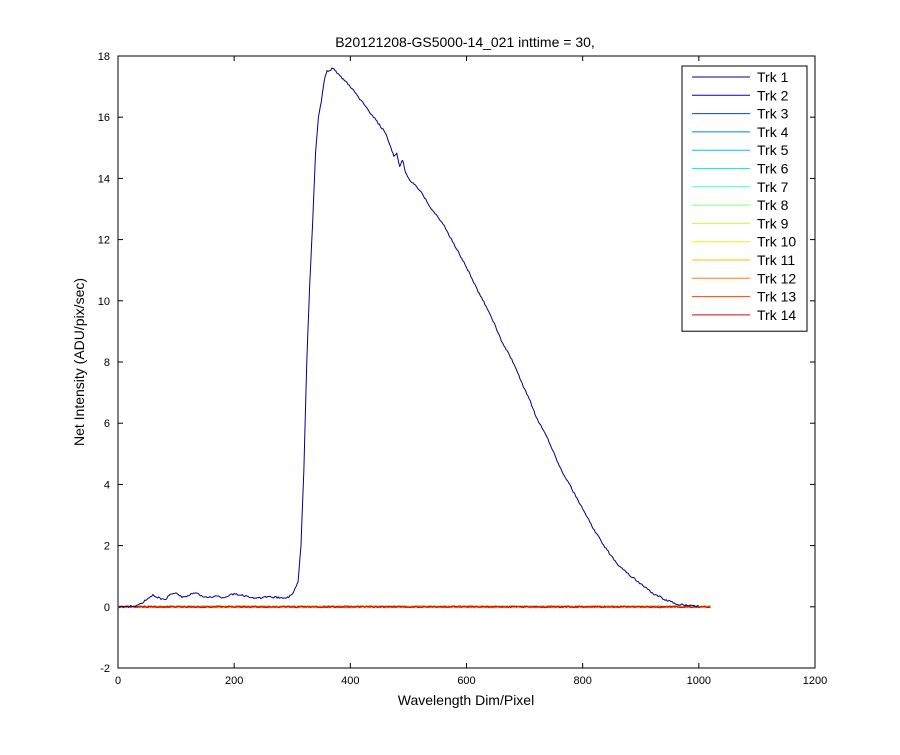 The width and height of the screenshot is (900, 755). Describe the element at coordinates (466, 681) in the screenshot. I see `x-tick-label: 600` at that location.